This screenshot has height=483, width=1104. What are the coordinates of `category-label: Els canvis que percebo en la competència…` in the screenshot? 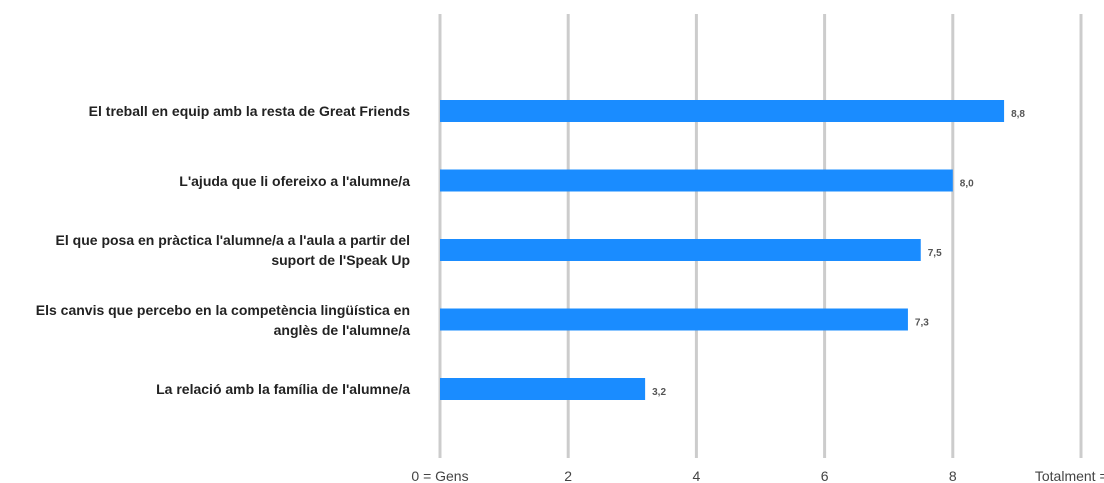 It's located at (222, 319).